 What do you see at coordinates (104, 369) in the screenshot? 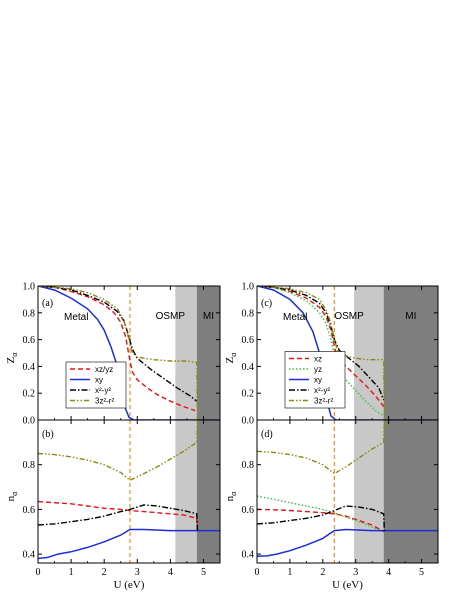
I see `legend-label-xz_yz: xz/yz` at bounding box center [104, 369].